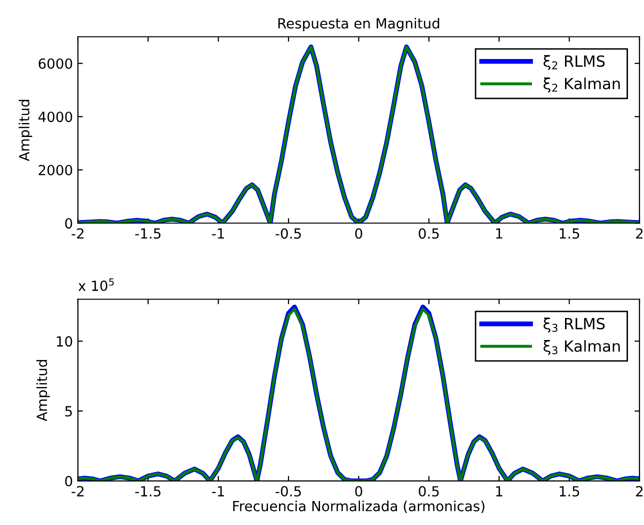 The height and width of the screenshot is (525, 644). I want to click on legend-label: ξ$_{3}$ RLMS, so click(574, 325).